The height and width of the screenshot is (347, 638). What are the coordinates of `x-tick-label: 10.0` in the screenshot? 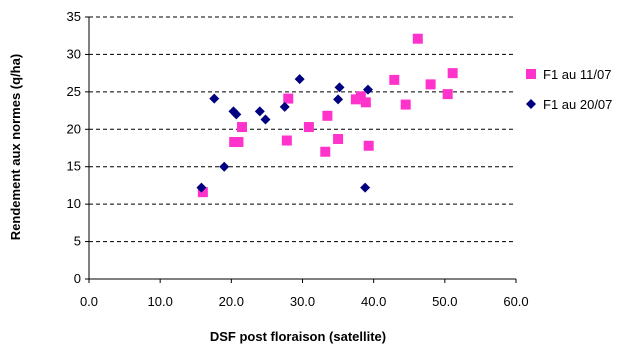 It's located at (160, 301).